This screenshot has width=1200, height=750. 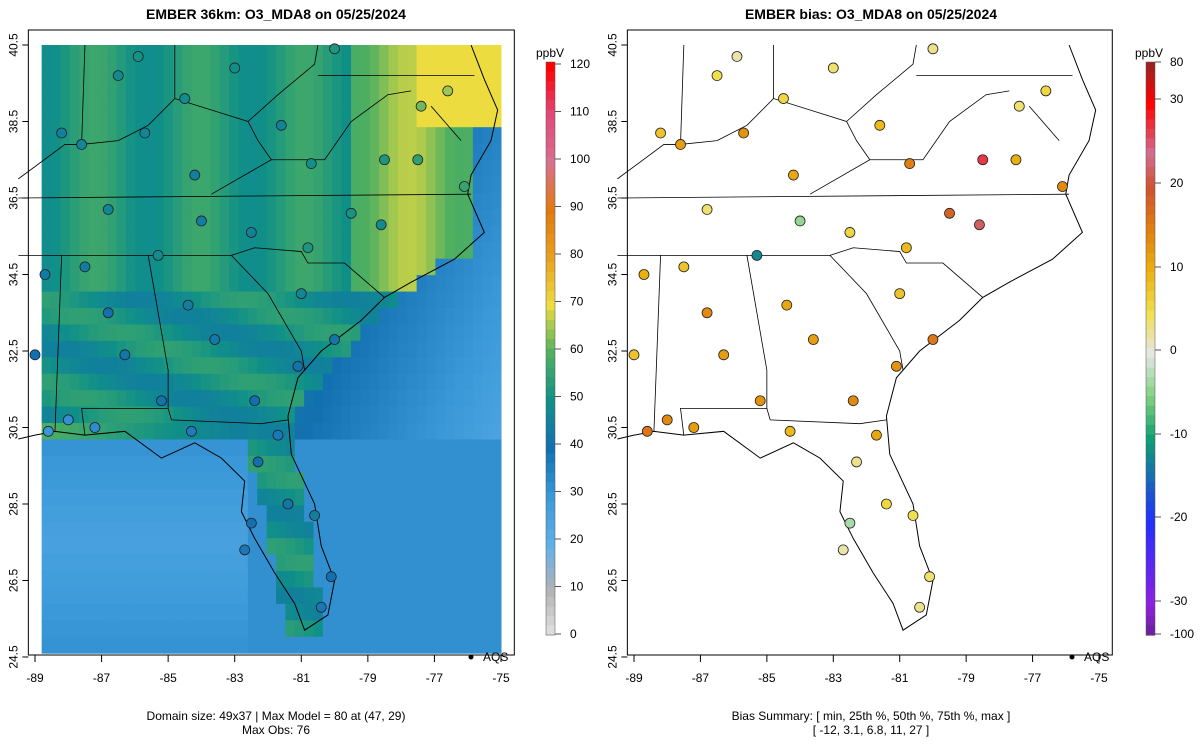 I want to click on y-tick-label: 32.5, so click(x=612, y=351).